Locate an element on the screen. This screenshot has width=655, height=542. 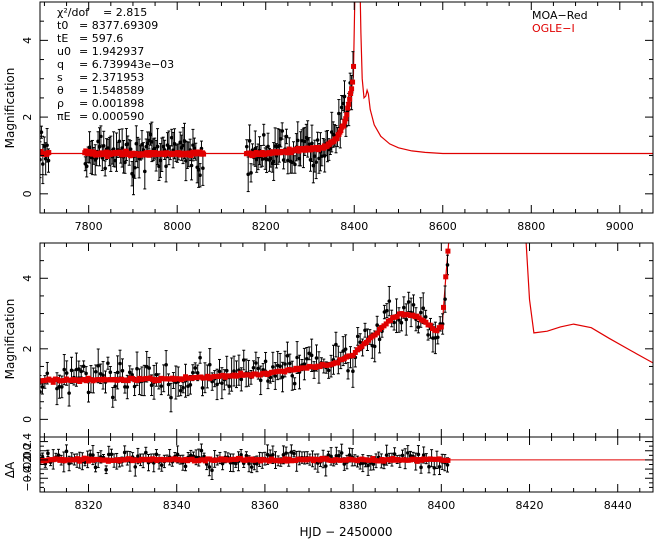
param-q-name: q is located at coordinates (60, 64).